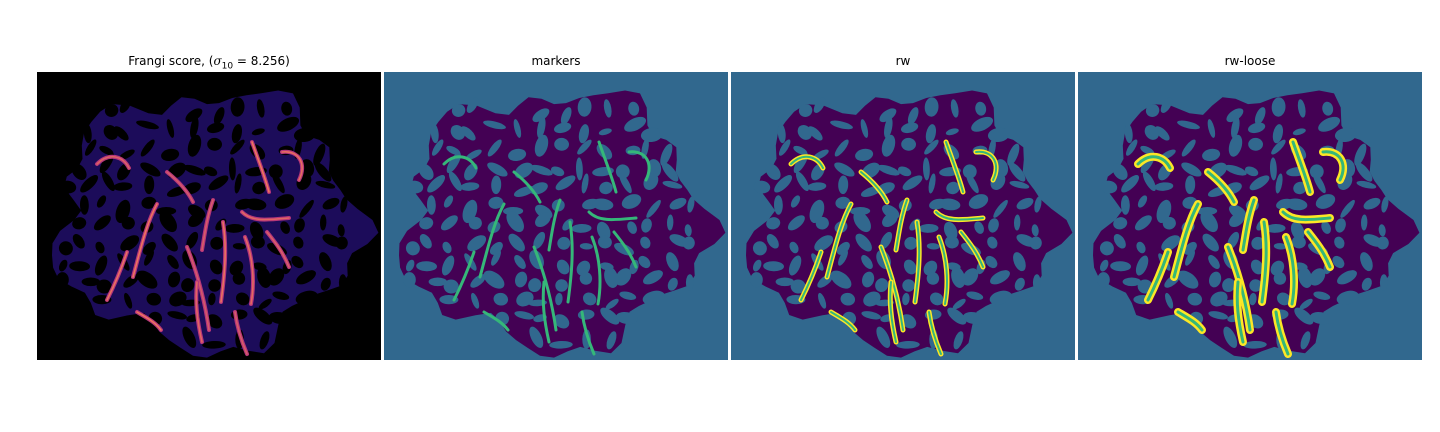 This screenshot has width=1440, height=432. I want to click on panel-title-rw: rw, so click(903, 61).